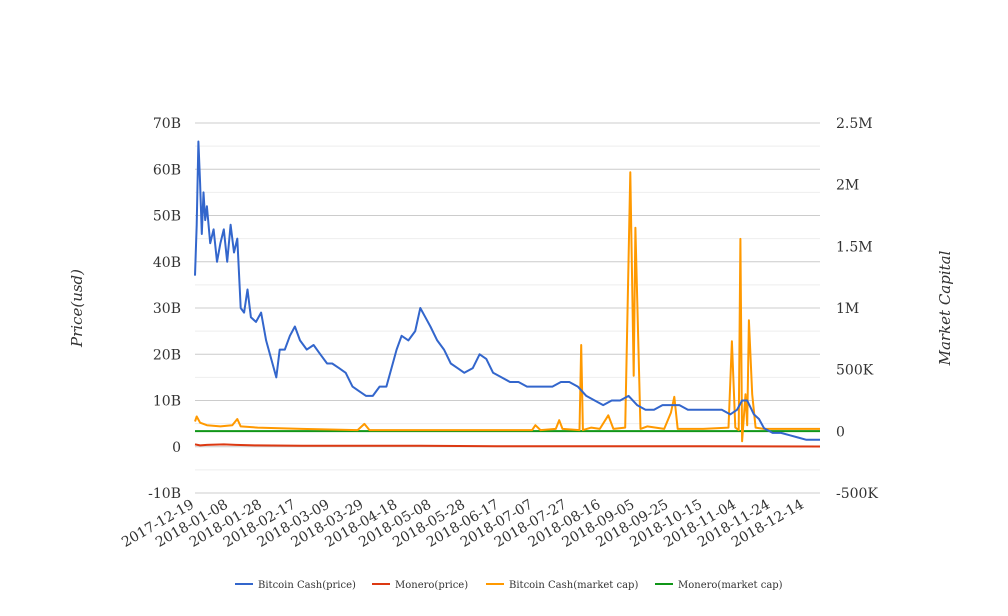 The width and height of the screenshot is (1008, 616). What do you see at coordinates (167, 263) in the screenshot?
I see `y-tick-label: 40B` at bounding box center [167, 263].